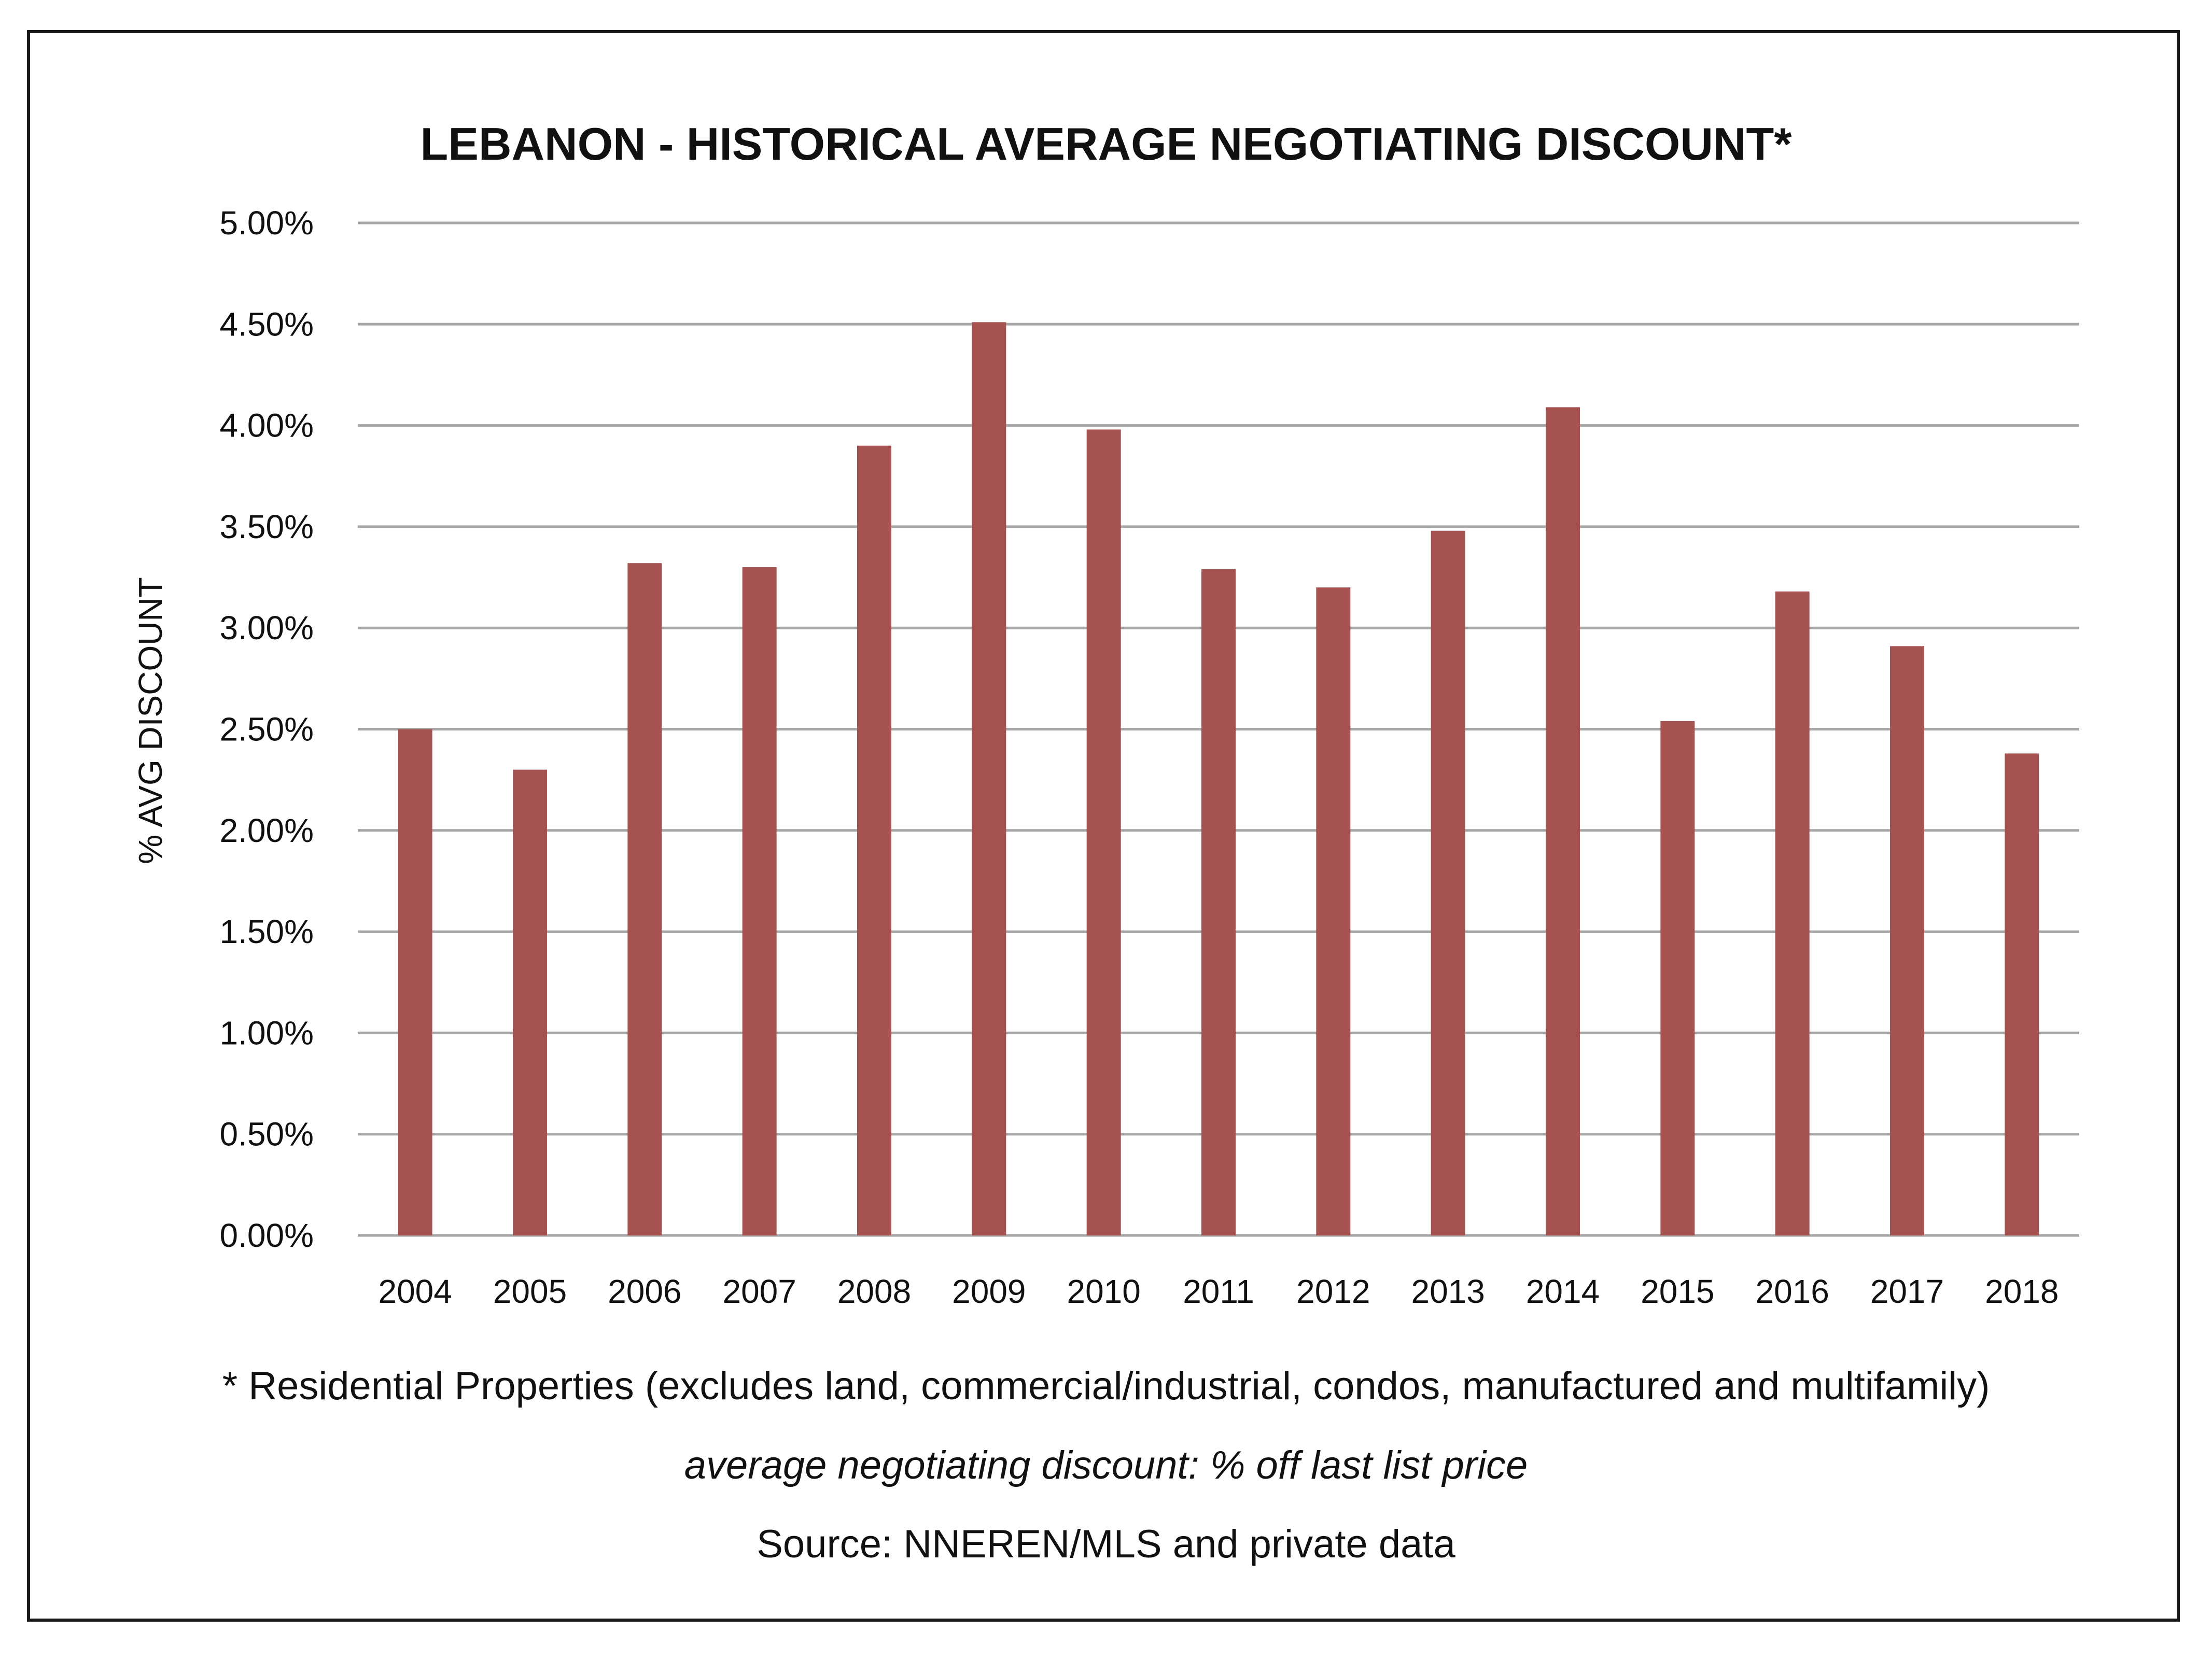 The image size is (2212, 1659). I want to click on x-tick-label: 2008, so click(874, 1291).